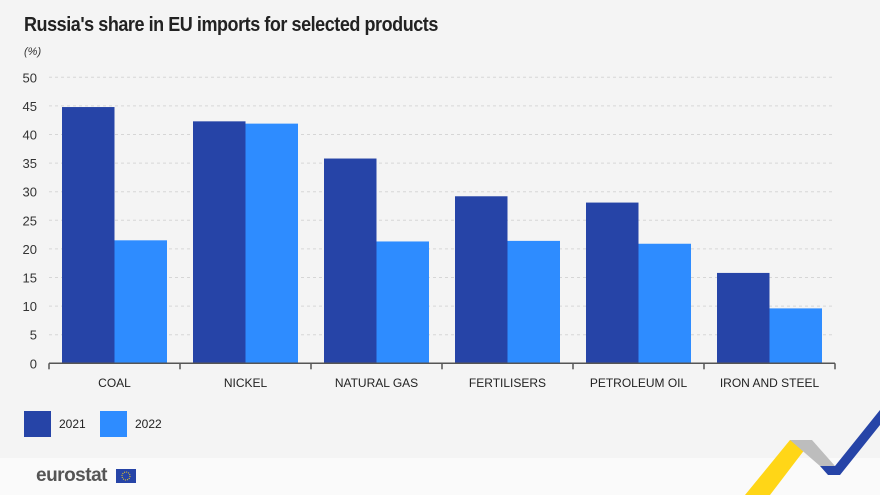 This screenshot has width=880, height=495. Describe the element at coordinates (481, 280) in the screenshot. I see `bar-2021-fertilisers` at that location.